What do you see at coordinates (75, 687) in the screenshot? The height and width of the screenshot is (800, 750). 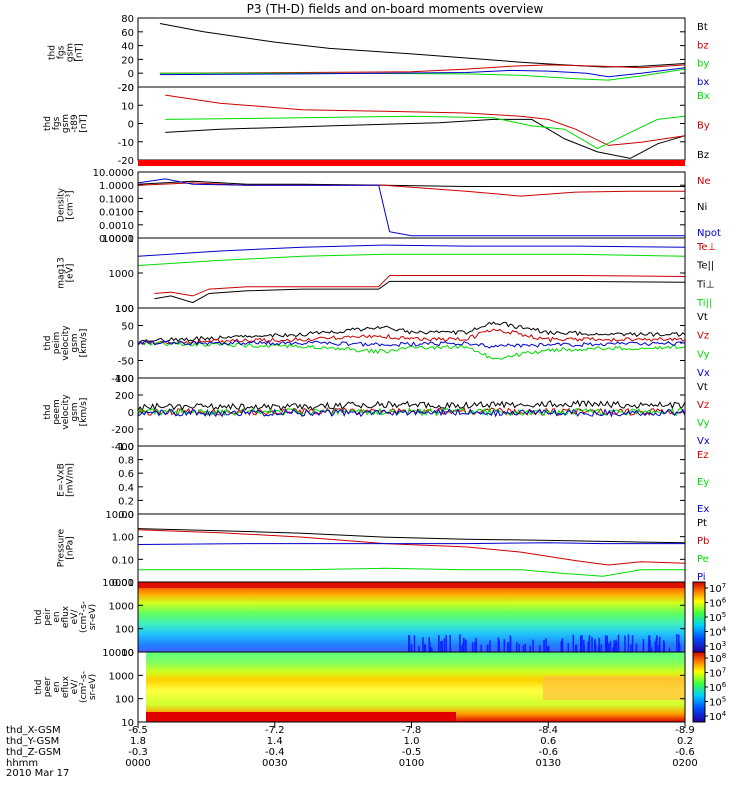 I see `y-axis-label: eV/` at bounding box center [75, 687].